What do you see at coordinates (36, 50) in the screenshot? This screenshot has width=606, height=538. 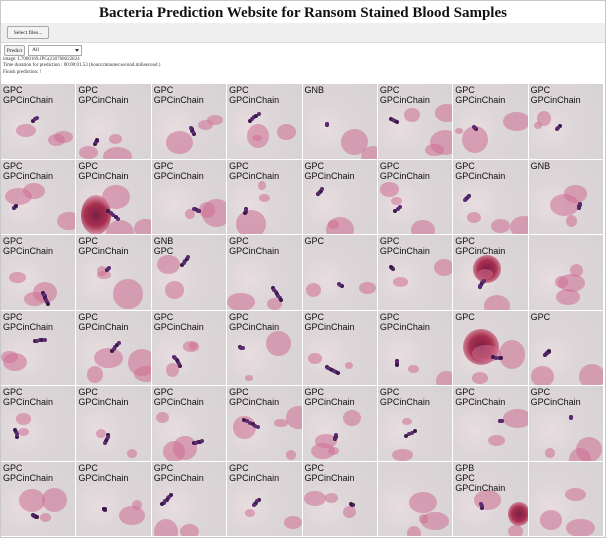 I see `class-filter-value: All` at bounding box center [36, 50].